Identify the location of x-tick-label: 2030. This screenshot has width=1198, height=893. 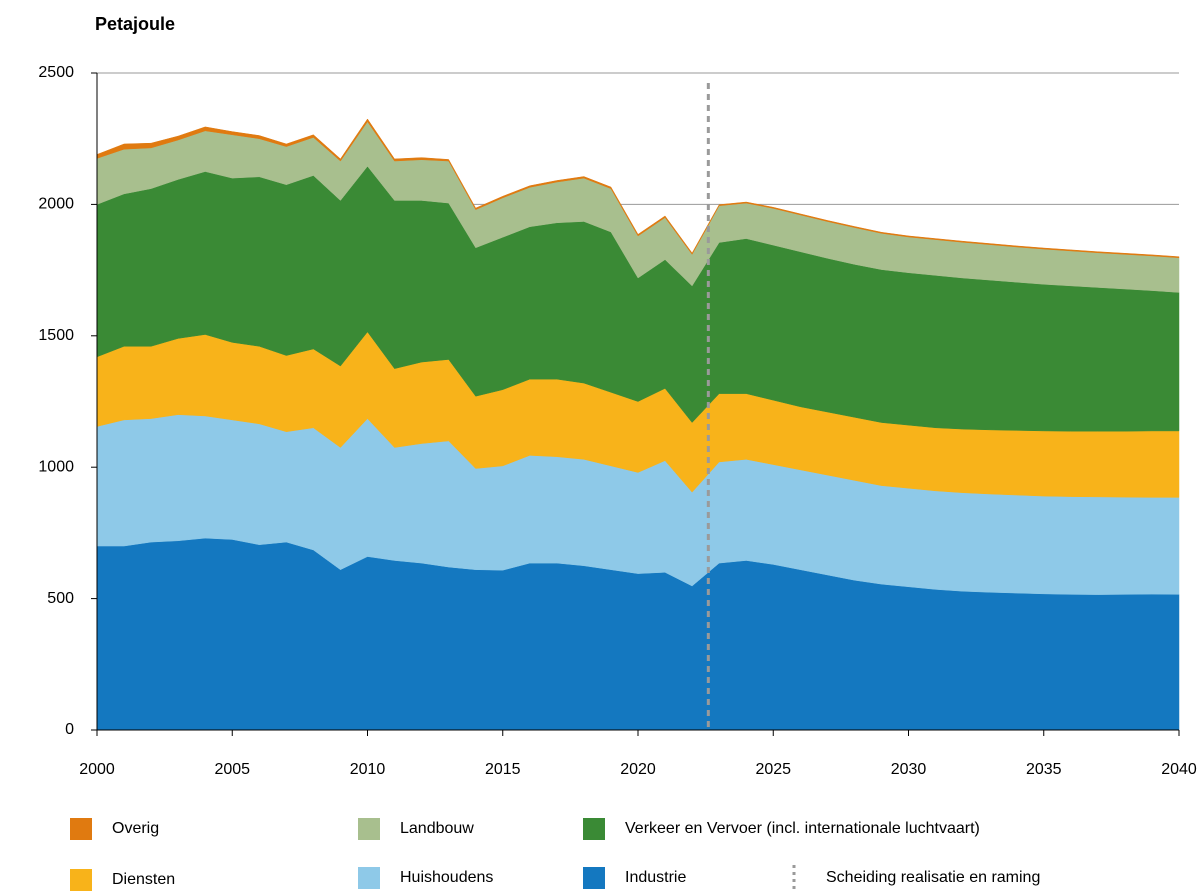
(909, 769).